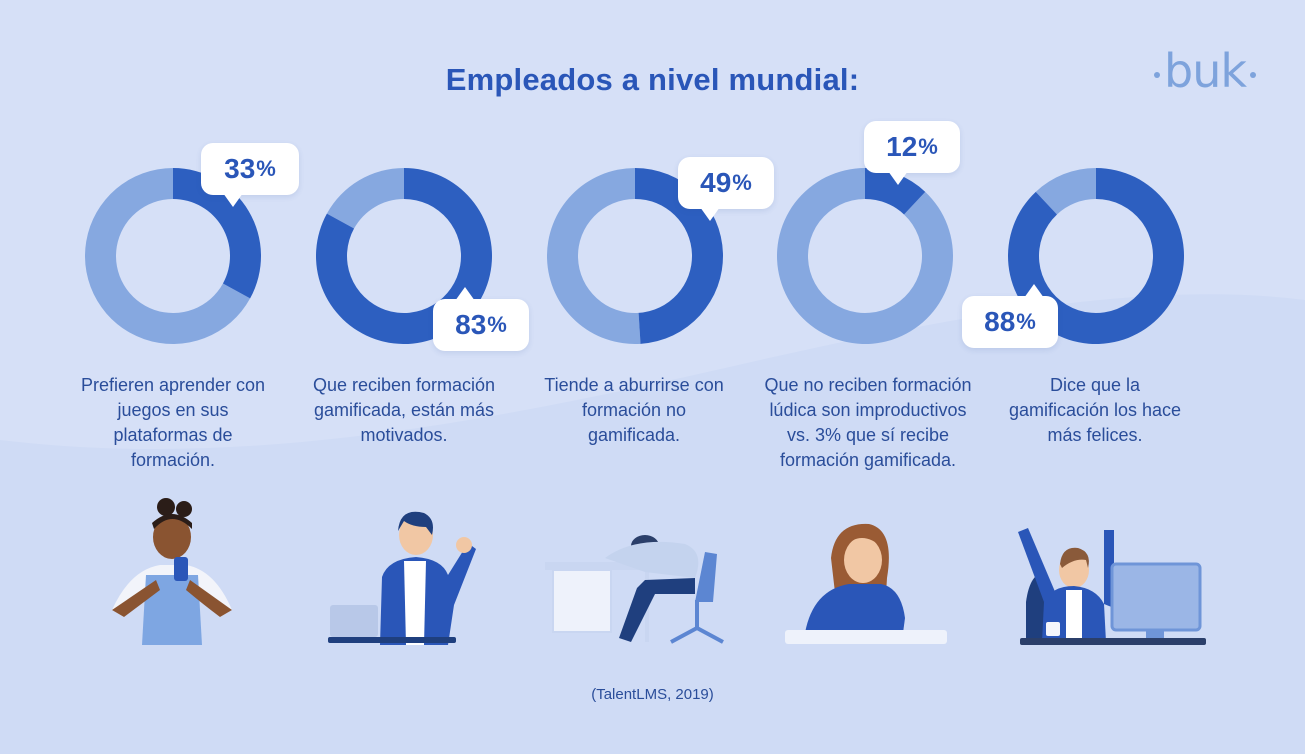  What do you see at coordinates (902, 146) in the screenshot?
I see `value-label-3: 12` at bounding box center [902, 146].